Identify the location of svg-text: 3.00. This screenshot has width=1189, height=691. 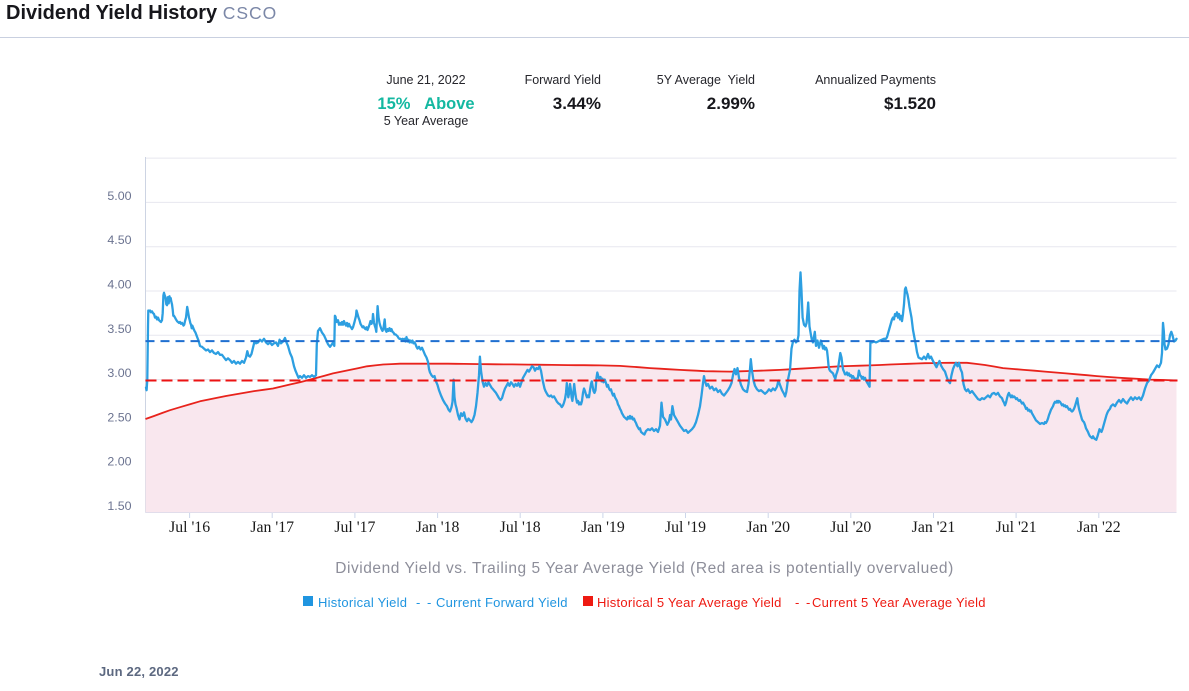
(119, 373).